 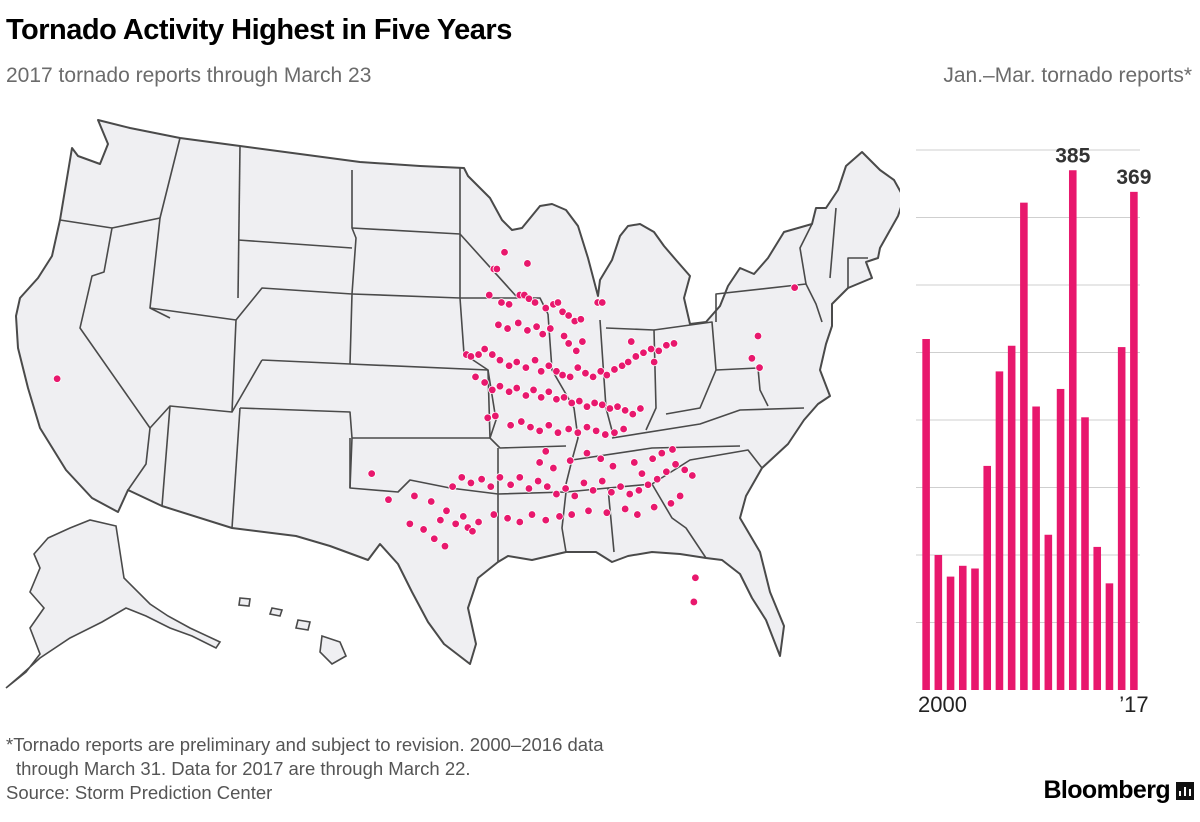 What do you see at coordinates (1011, 517) in the screenshot?
I see `bar-2007` at bounding box center [1011, 517].